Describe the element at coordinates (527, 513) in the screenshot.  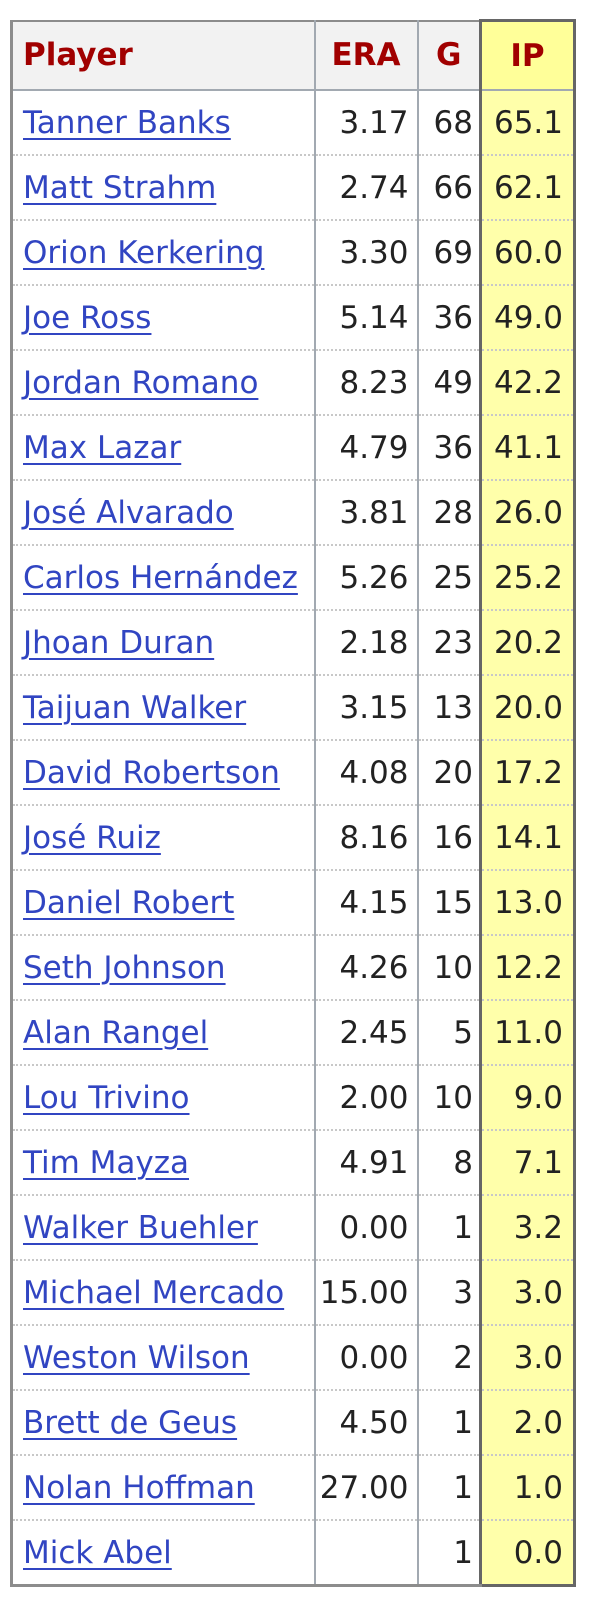
I see `innings-pitched-cell: 26.0` at that location.